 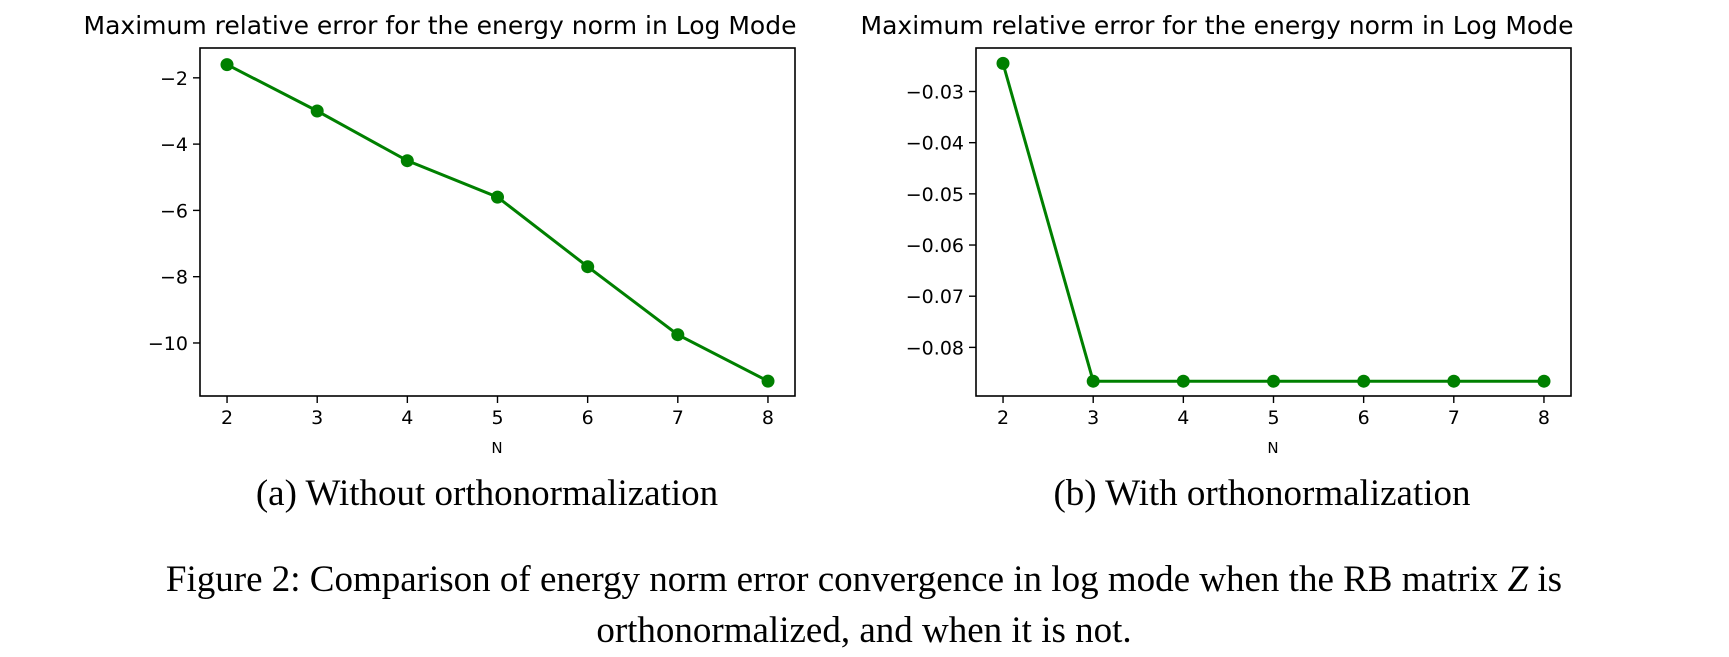 I want to click on y-tick-label: −0.06, so click(x=935, y=246).